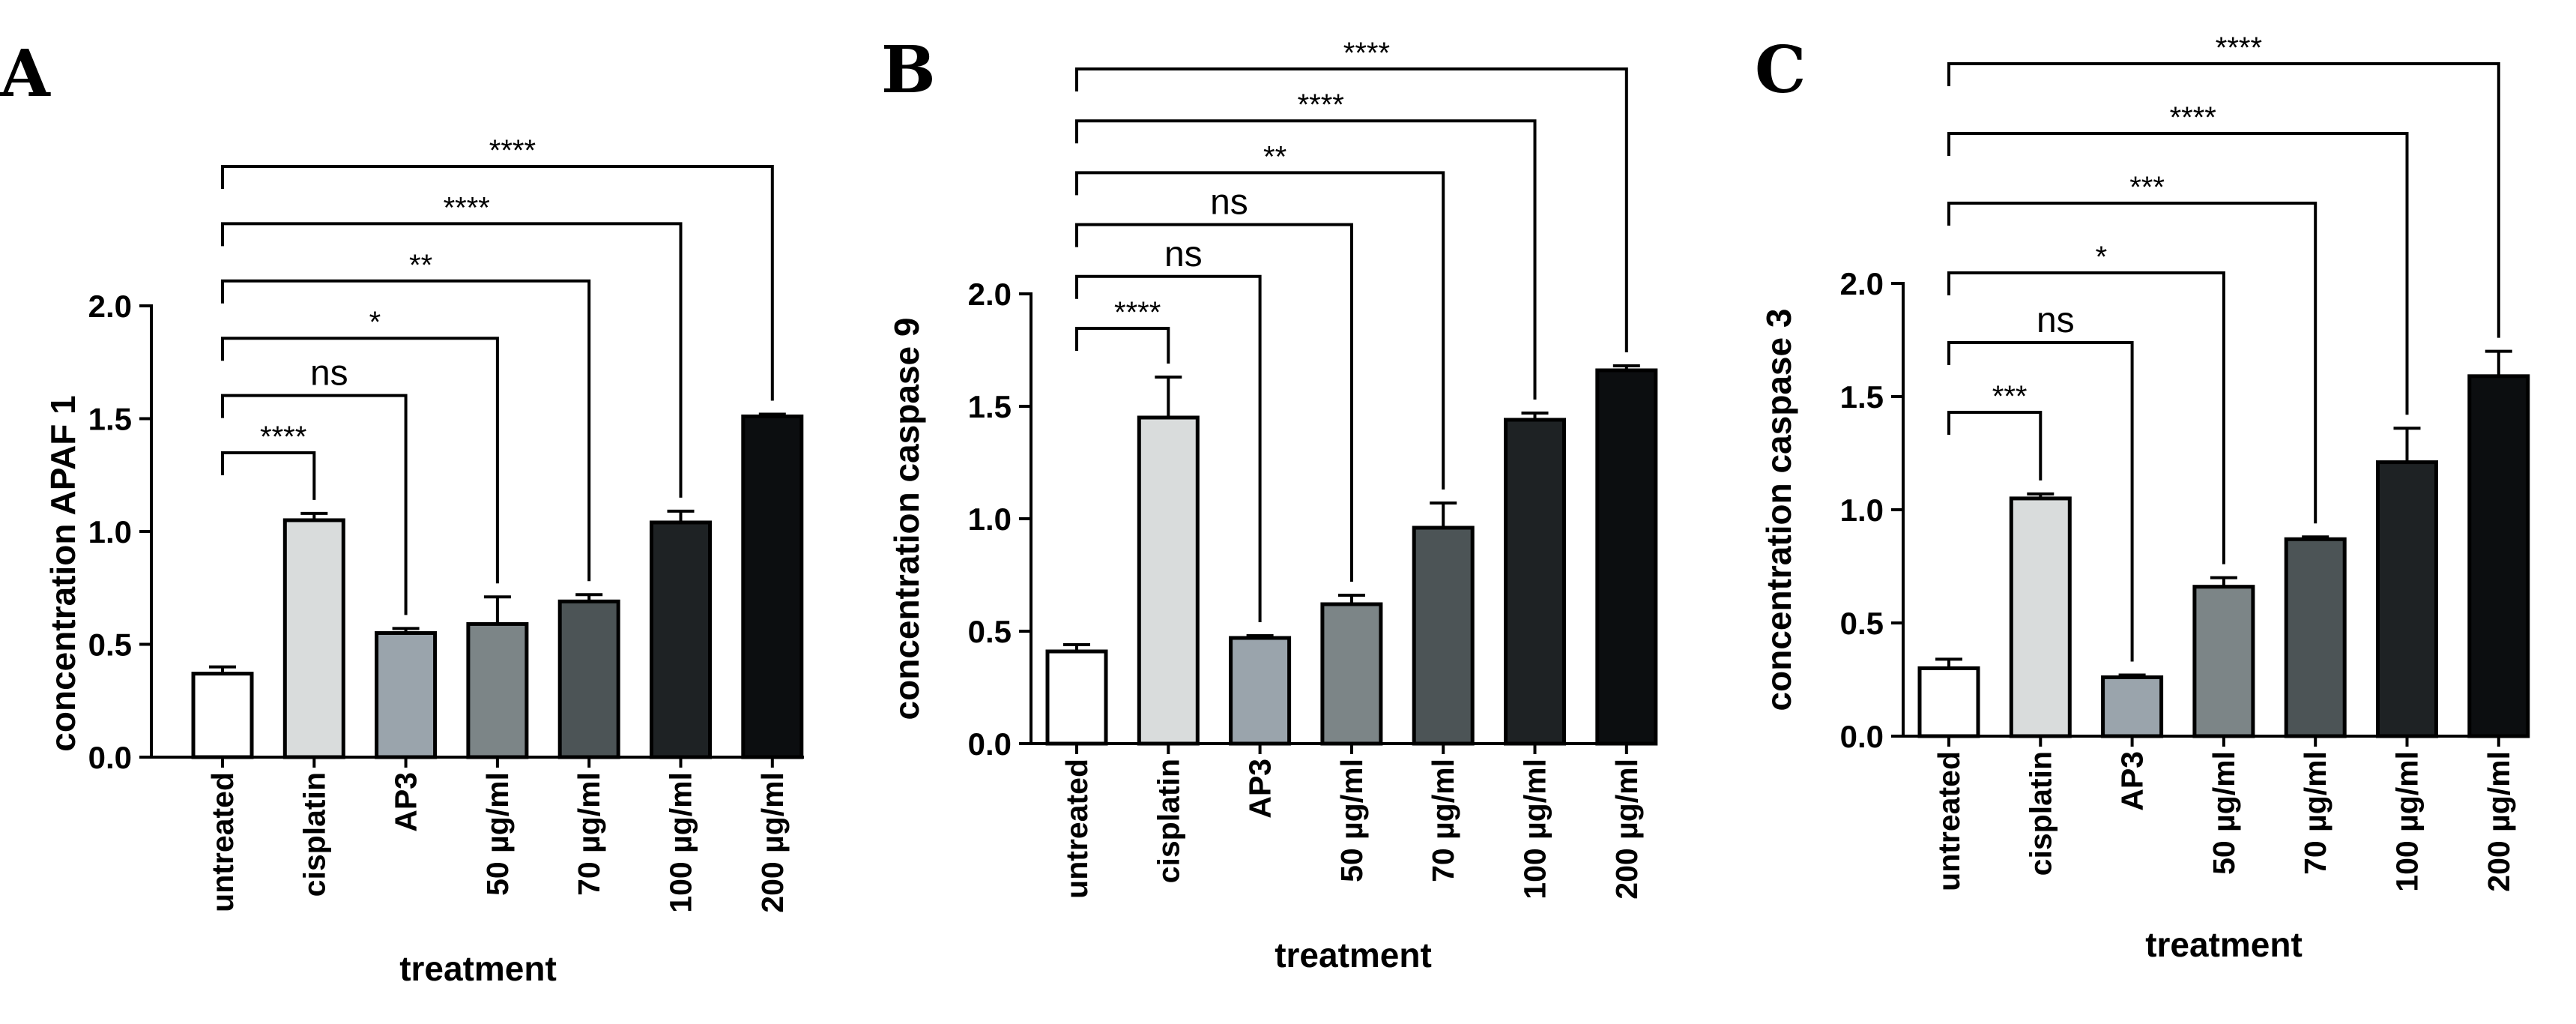 This screenshot has width=2576, height=1024. Describe the element at coordinates (1780, 70) in the screenshot. I see `panel-letter: C` at that location.